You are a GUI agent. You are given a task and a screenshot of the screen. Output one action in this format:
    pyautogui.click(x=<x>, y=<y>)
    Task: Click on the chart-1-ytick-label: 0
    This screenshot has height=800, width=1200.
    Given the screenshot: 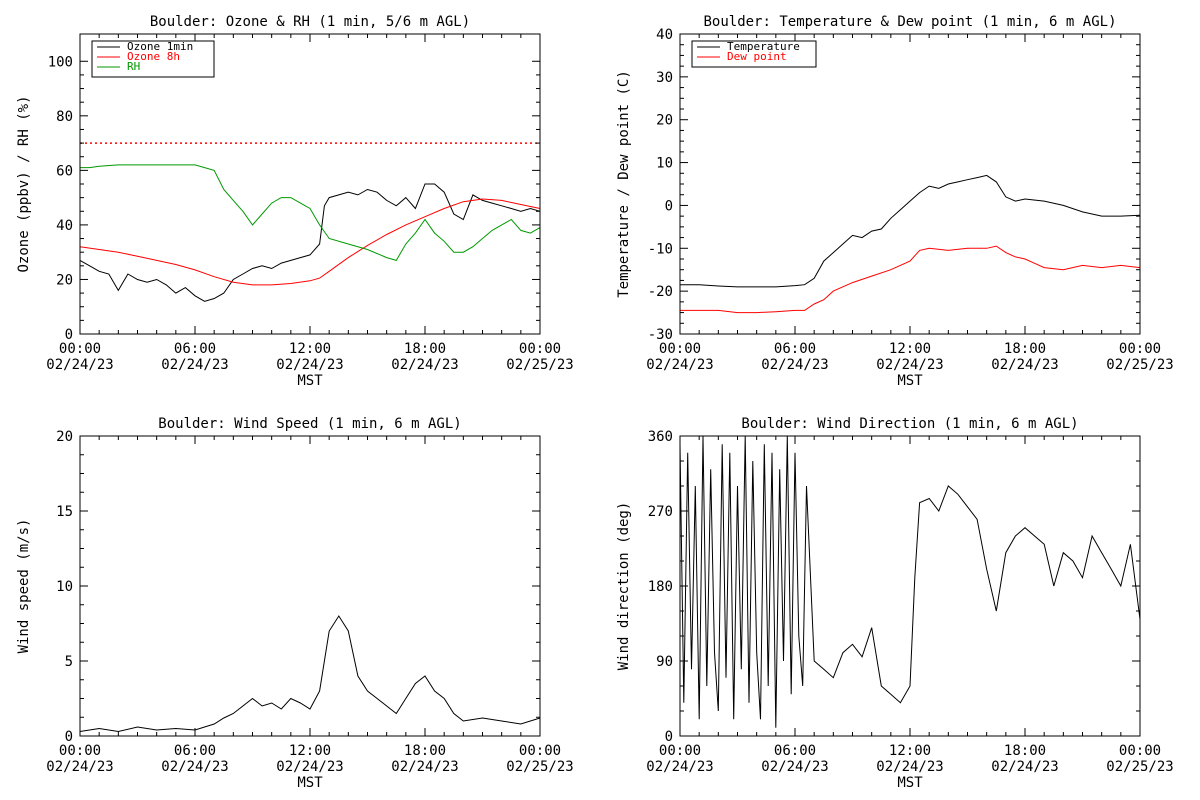 What is the action you would take?
    pyautogui.click(x=69, y=335)
    